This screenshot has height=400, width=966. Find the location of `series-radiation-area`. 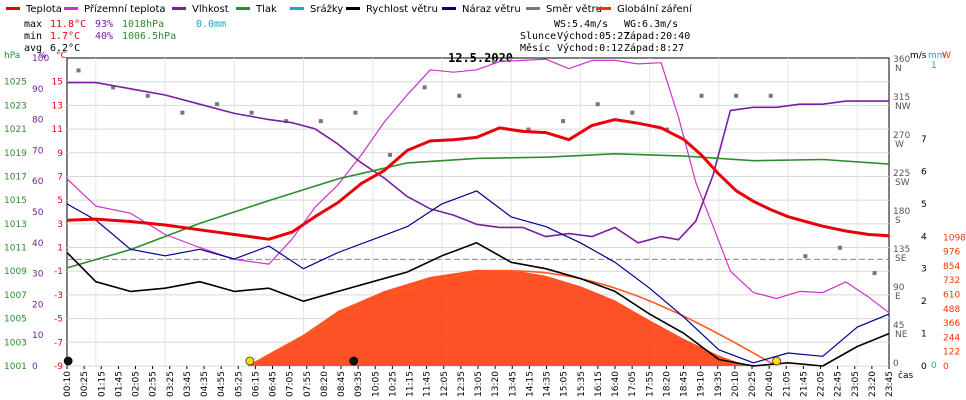

series-radiation-area is located at coordinates (506, 317).